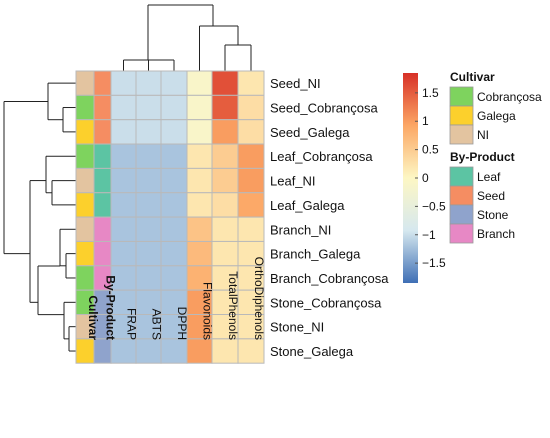 This screenshot has width=550, height=438. I want to click on row-label: Seed_NI, so click(295, 83).